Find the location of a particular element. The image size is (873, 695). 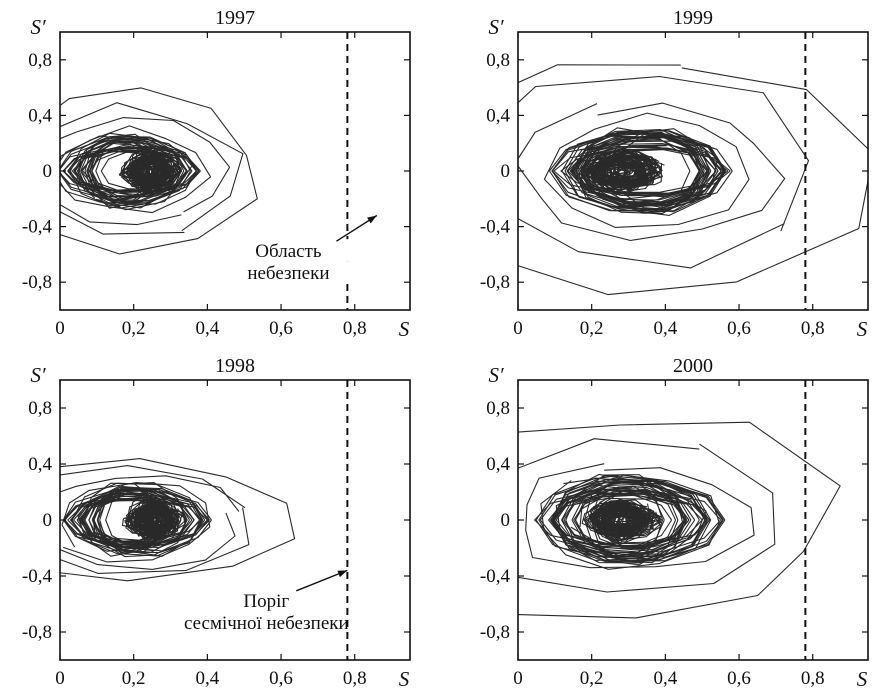

annotation-text: Поріг is located at coordinates (266, 601).